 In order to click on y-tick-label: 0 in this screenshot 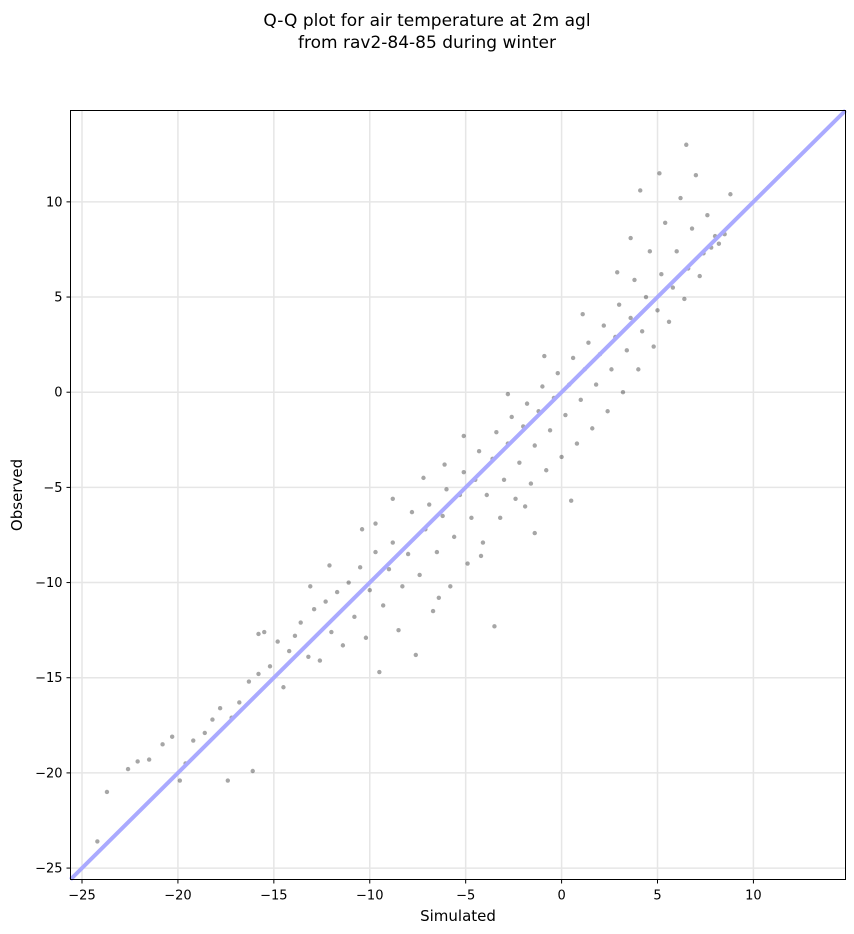, I will do `click(58, 393)`.